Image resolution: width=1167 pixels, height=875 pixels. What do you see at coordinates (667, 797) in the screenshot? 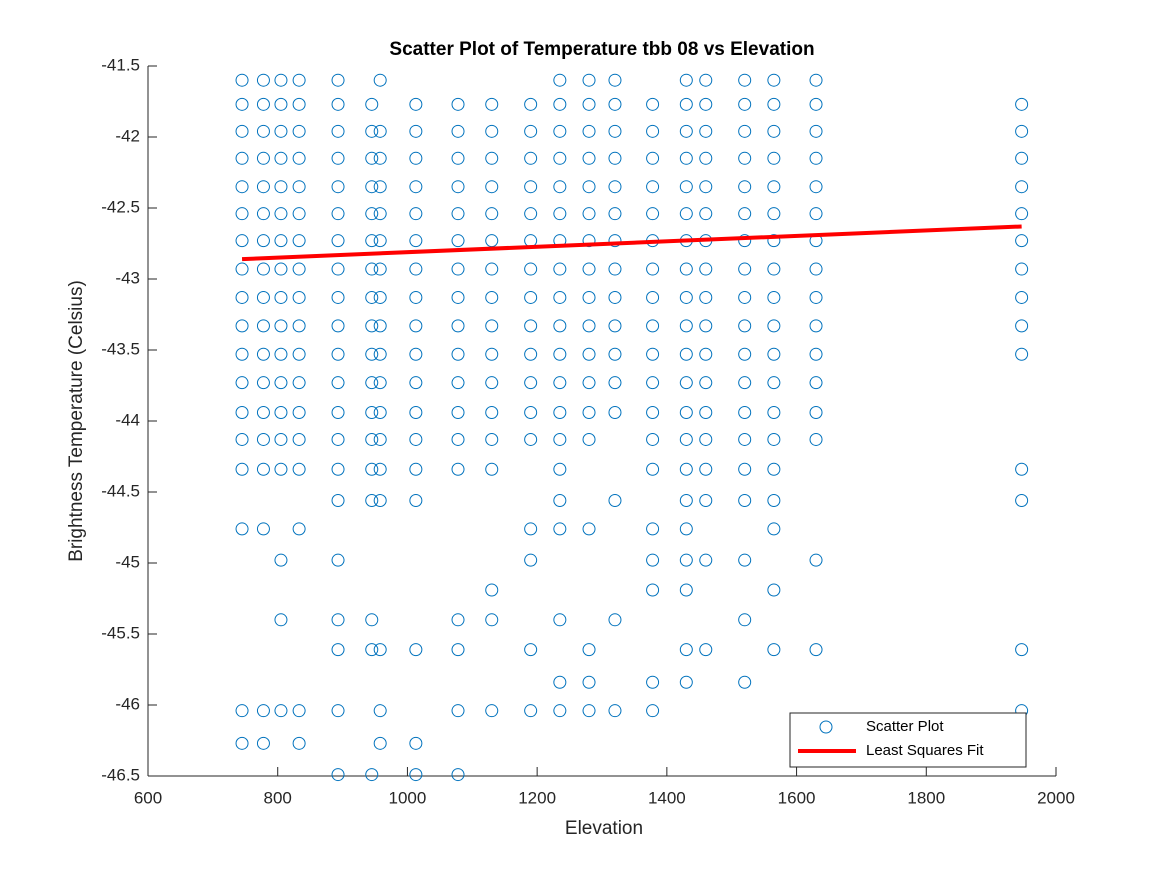
I see `x-tick-label: 1400` at bounding box center [667, 797].